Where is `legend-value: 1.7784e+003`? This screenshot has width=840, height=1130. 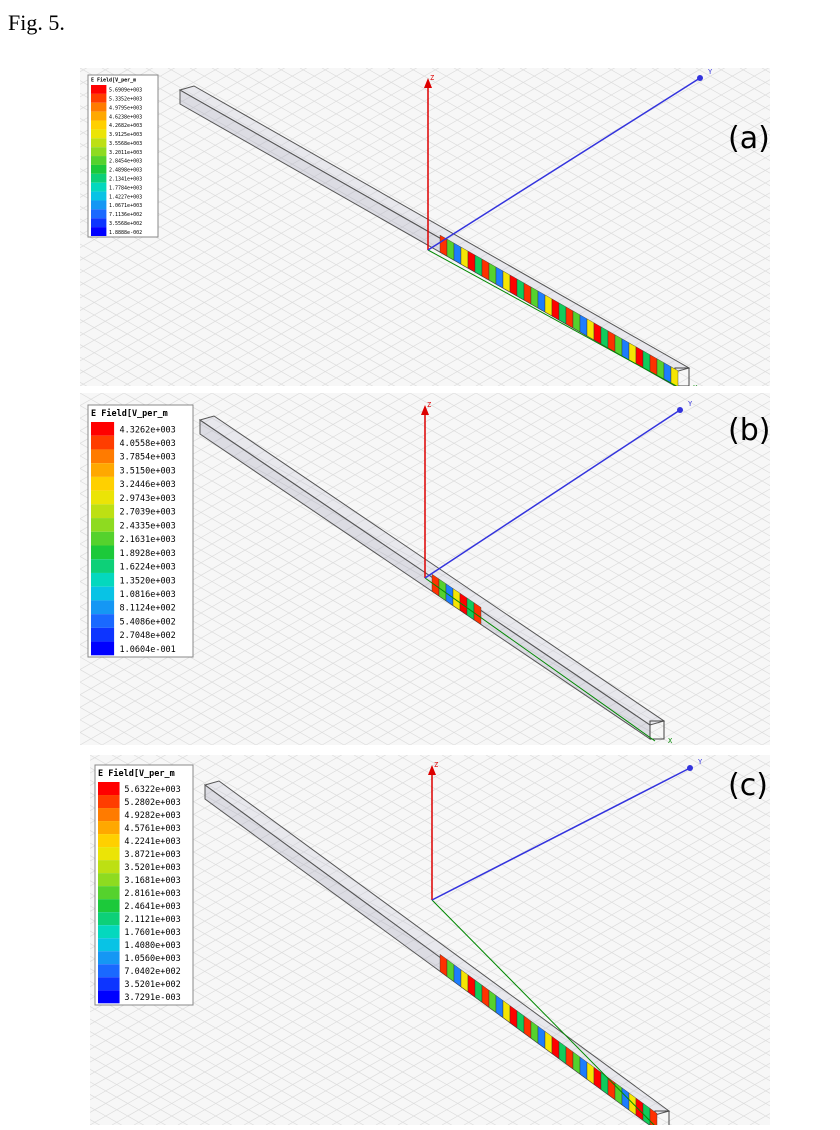 legend-value: 1.7784e+003 is located at coordinates (125, 188).